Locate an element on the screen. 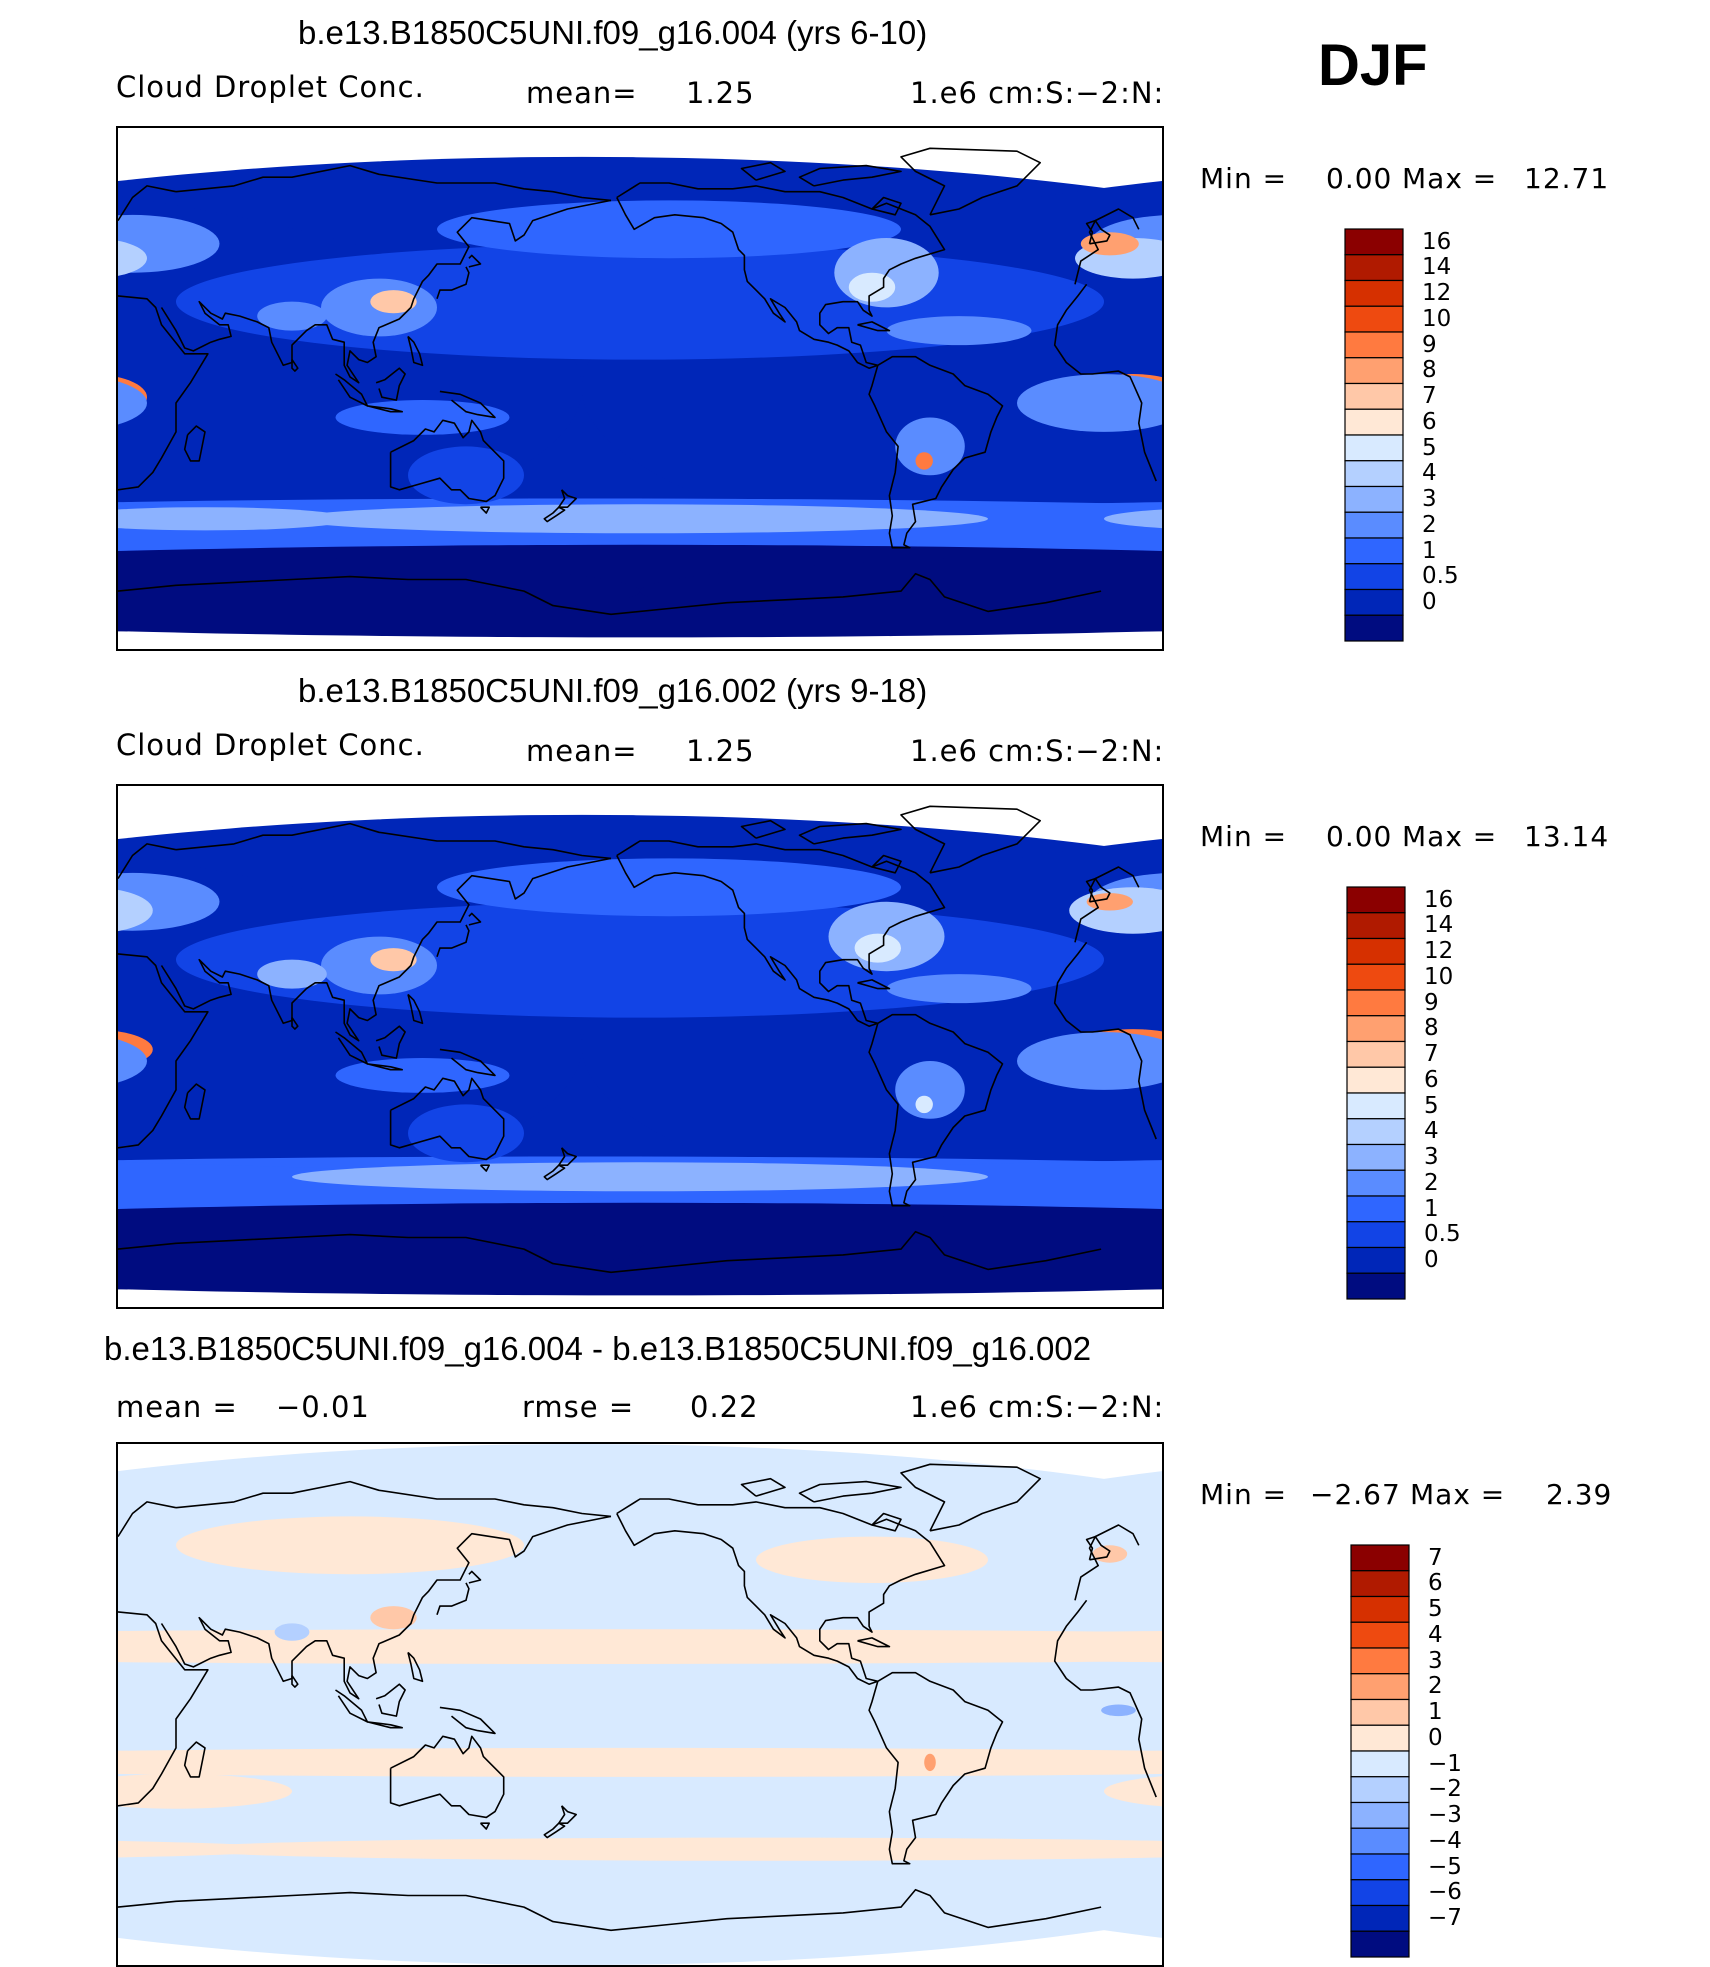 This screenshot has height=1967, width=1710. colorbar-tick-label: 12 is located at coordinates (1437, 293).